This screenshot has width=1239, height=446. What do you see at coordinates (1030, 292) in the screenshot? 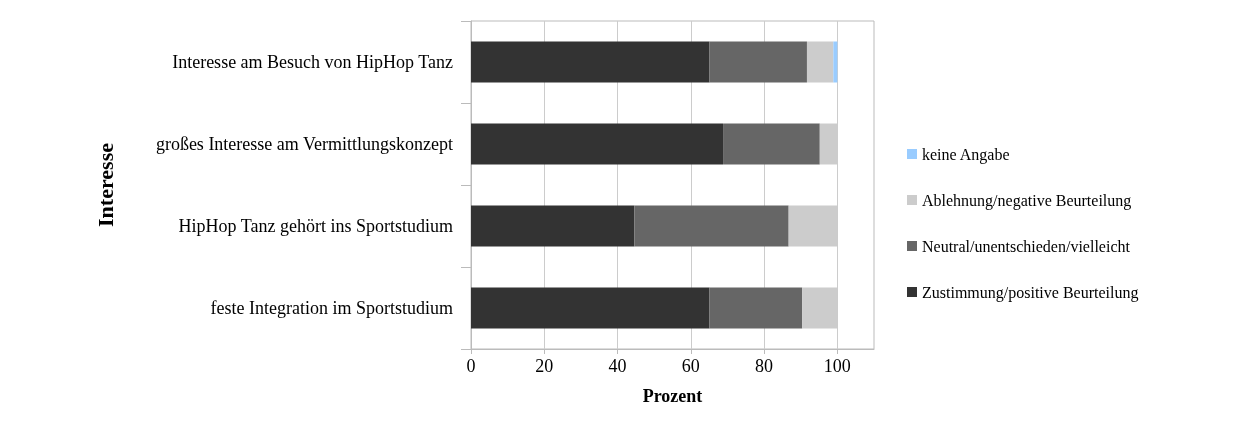
I see `legend-label: Zustimmung/positive Beurteilung` at bounding box center [1030, 292].